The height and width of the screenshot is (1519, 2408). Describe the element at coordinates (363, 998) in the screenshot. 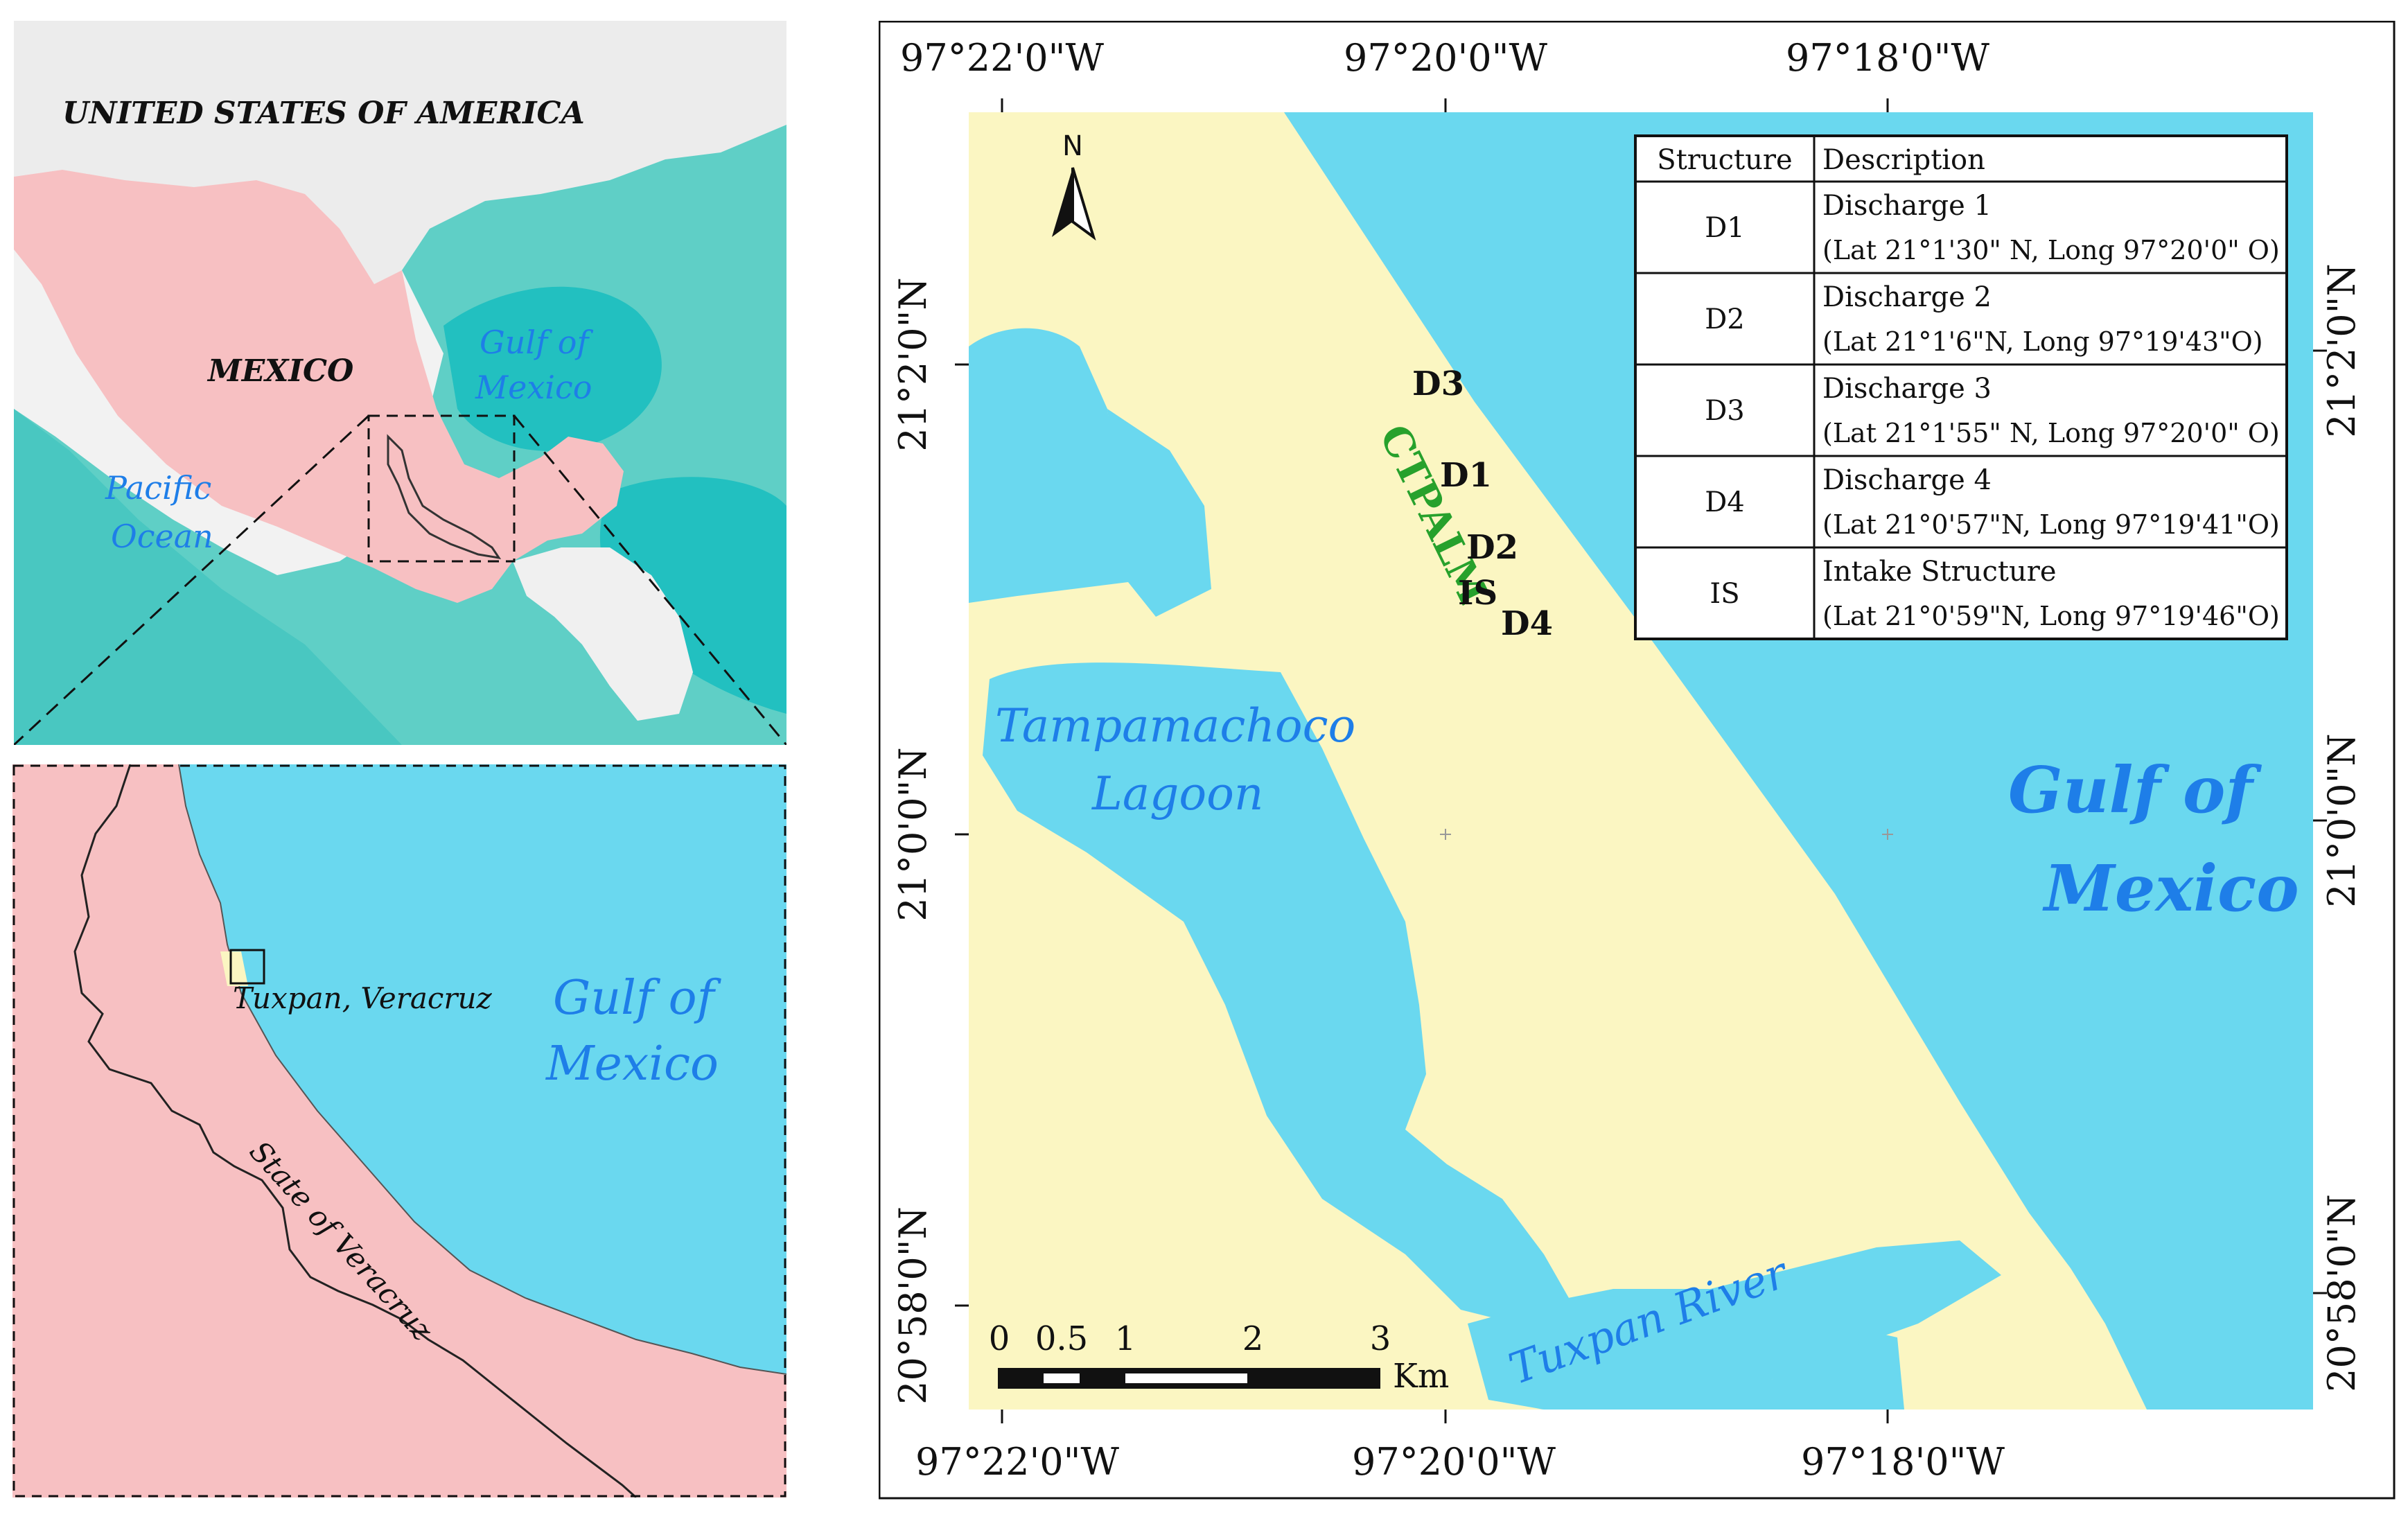

I see `label-city: Tuxpan, Veracruz` at that location.